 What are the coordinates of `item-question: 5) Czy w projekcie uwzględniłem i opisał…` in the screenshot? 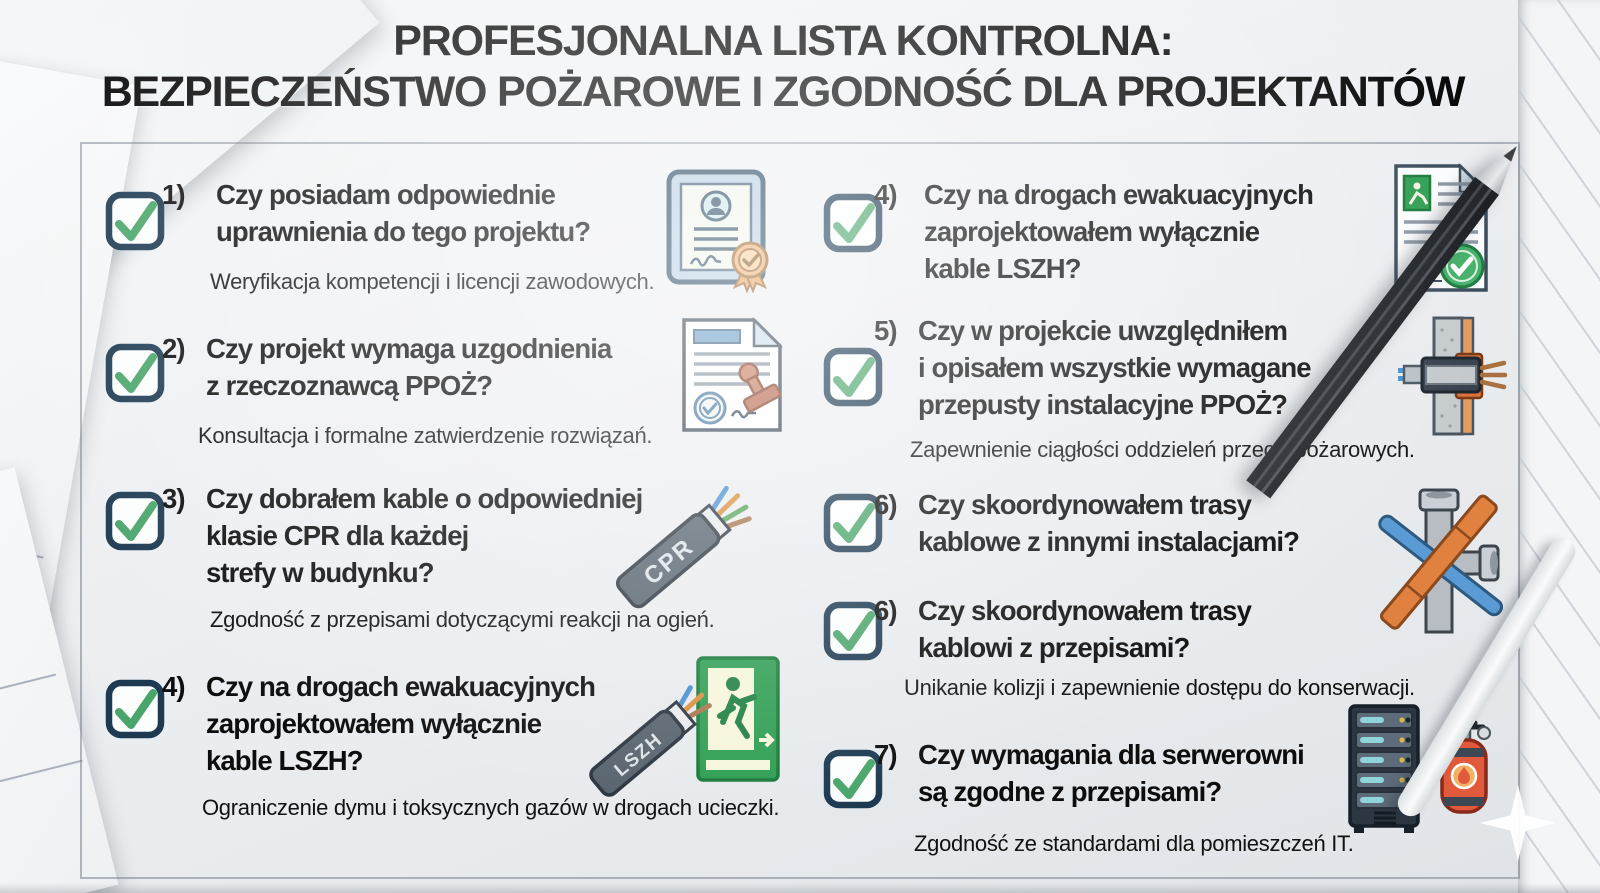 It's located at (1136, 367).